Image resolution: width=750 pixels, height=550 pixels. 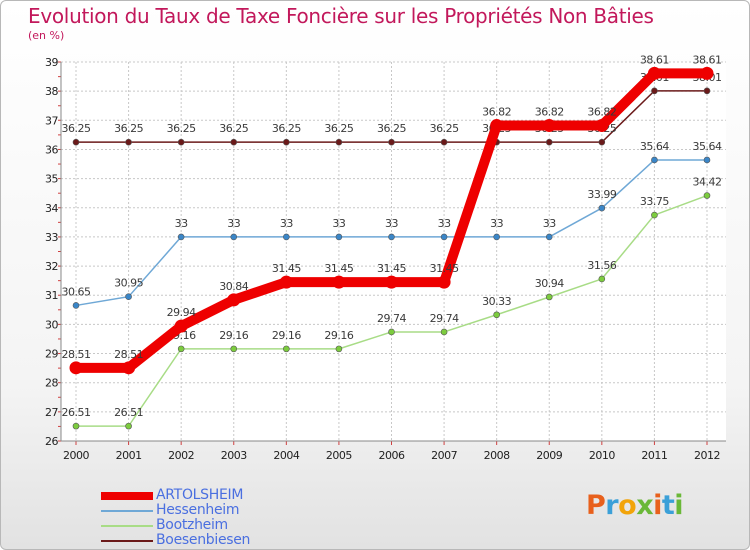 What do you see at coordinates (175, 525) in the screenshot?
I see `legend-item-bootzheim: Bootzheim` at bounding box center [175, 525].